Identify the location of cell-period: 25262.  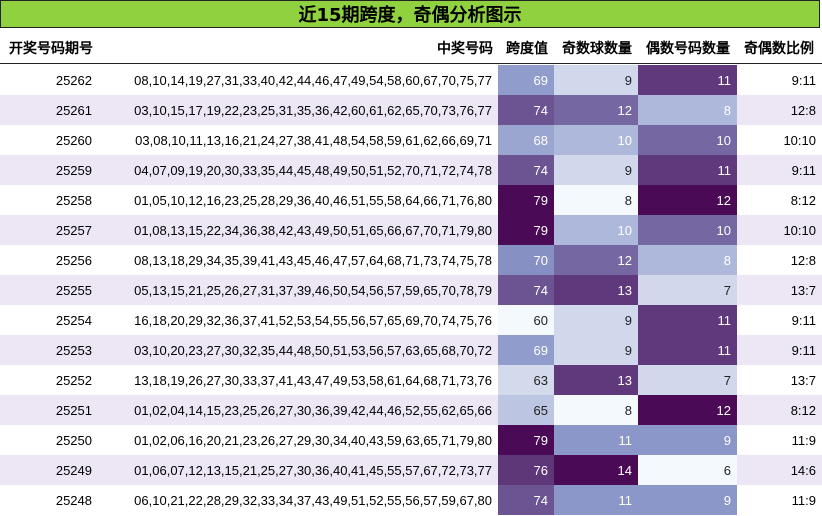
(73, 80).